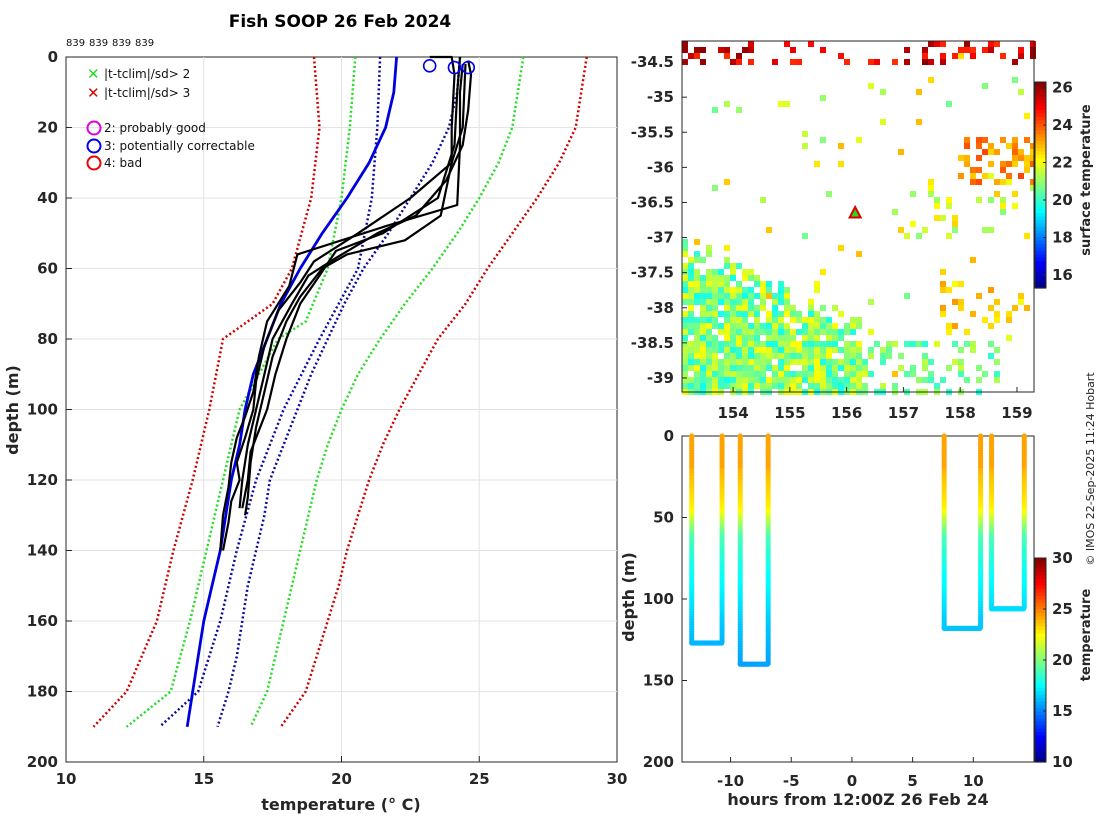 The width and height of the screenshot is (1100, 820). I want to click on y-tick-label: 80, so click(47, 339).